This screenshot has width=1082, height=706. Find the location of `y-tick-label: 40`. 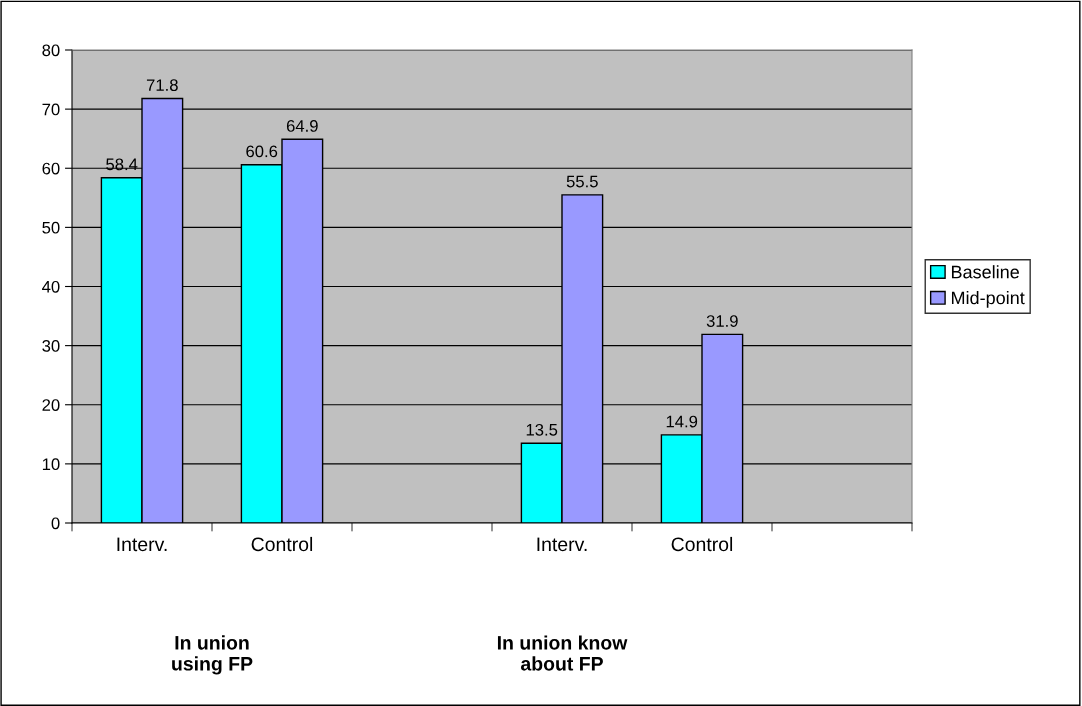

y-tick-label: 40 is located at coordinates (51, 286).